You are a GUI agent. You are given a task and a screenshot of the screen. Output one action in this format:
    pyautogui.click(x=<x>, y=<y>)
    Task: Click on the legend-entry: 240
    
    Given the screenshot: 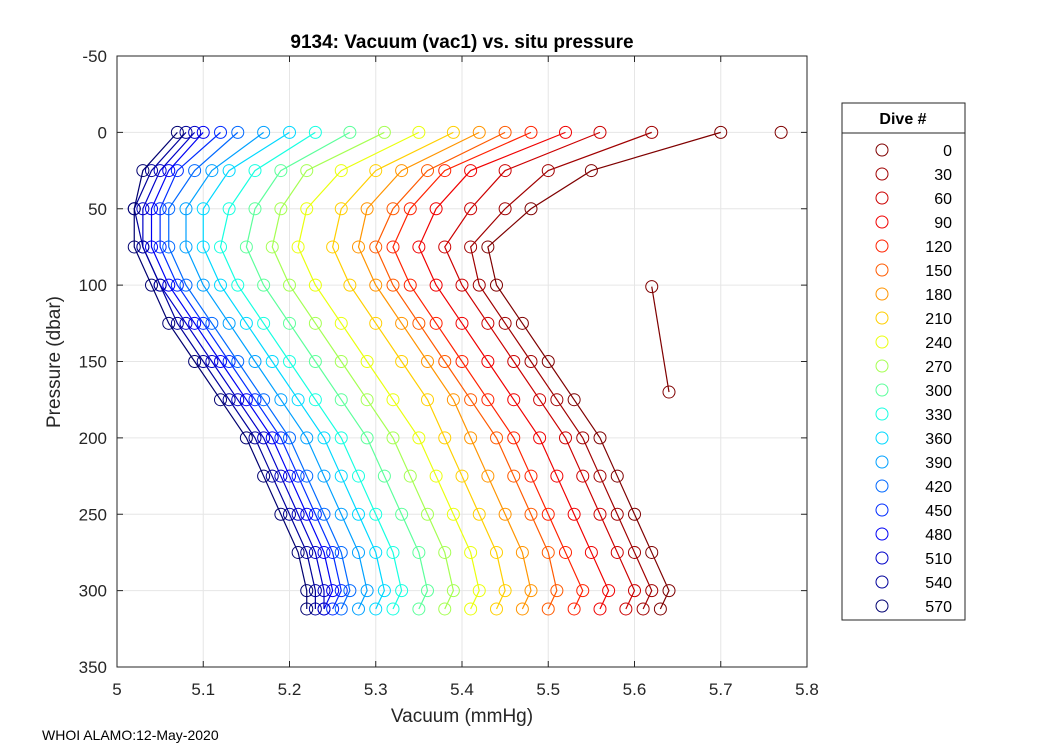 What is the action you would take?
    pyautogui.click(x=913, y=343)
    